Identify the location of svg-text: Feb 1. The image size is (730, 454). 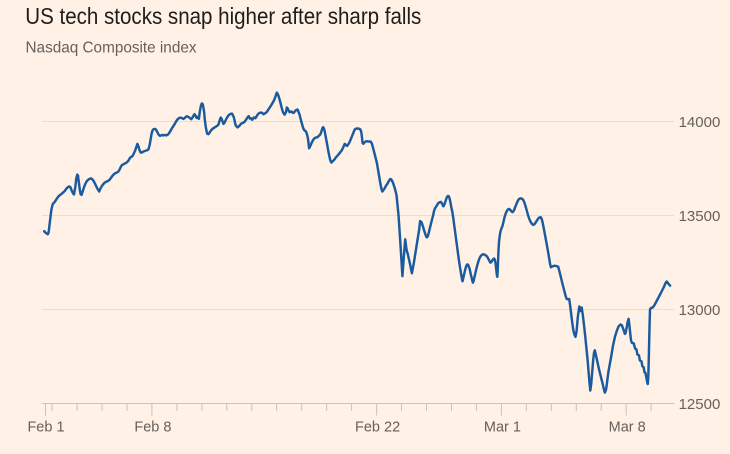
(45, 428).